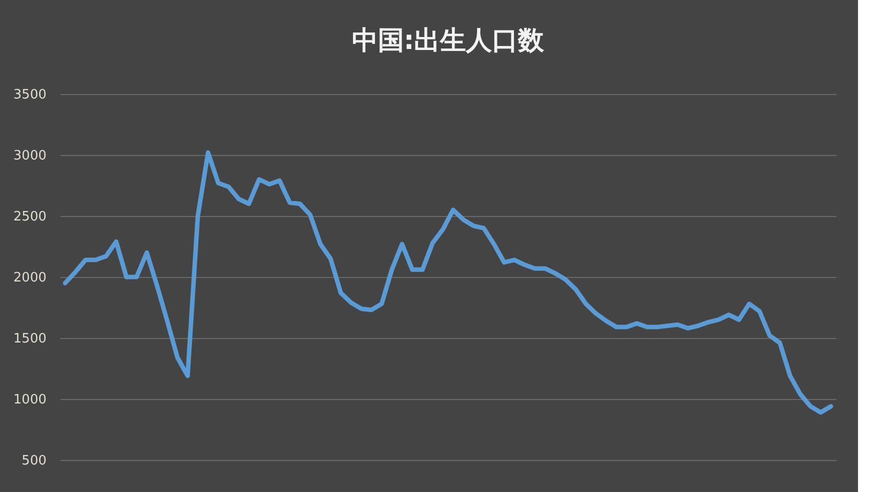  I want to click on y-tick-label: 1500, so click(29, 339).